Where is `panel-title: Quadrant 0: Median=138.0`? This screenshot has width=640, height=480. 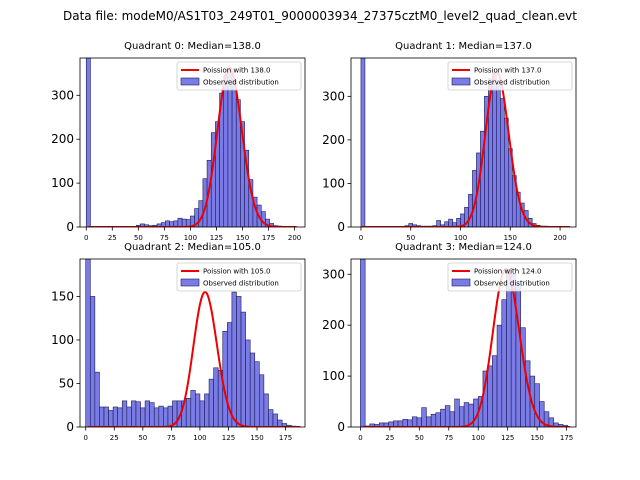 panel-title: Quadrant 0: Median=138.0 is located at coordinates (192, 46).